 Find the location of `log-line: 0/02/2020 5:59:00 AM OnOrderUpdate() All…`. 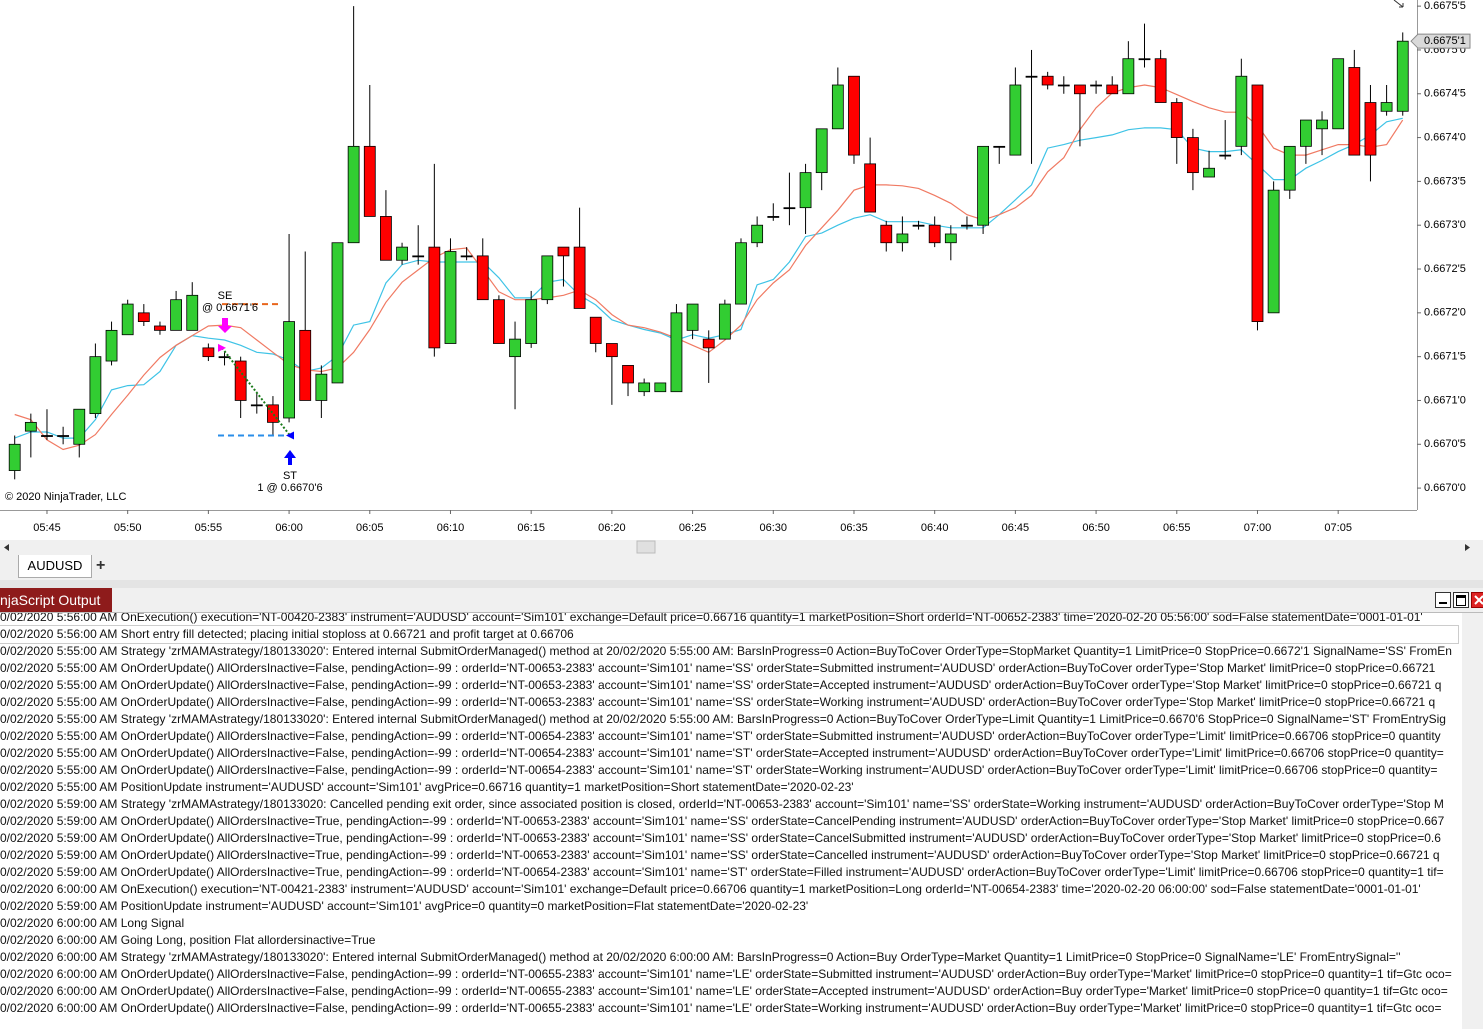

log-line: 0/02/2020 5:59:00 AM OnOrderUpdate() All… is located at coordinates (722, 872).